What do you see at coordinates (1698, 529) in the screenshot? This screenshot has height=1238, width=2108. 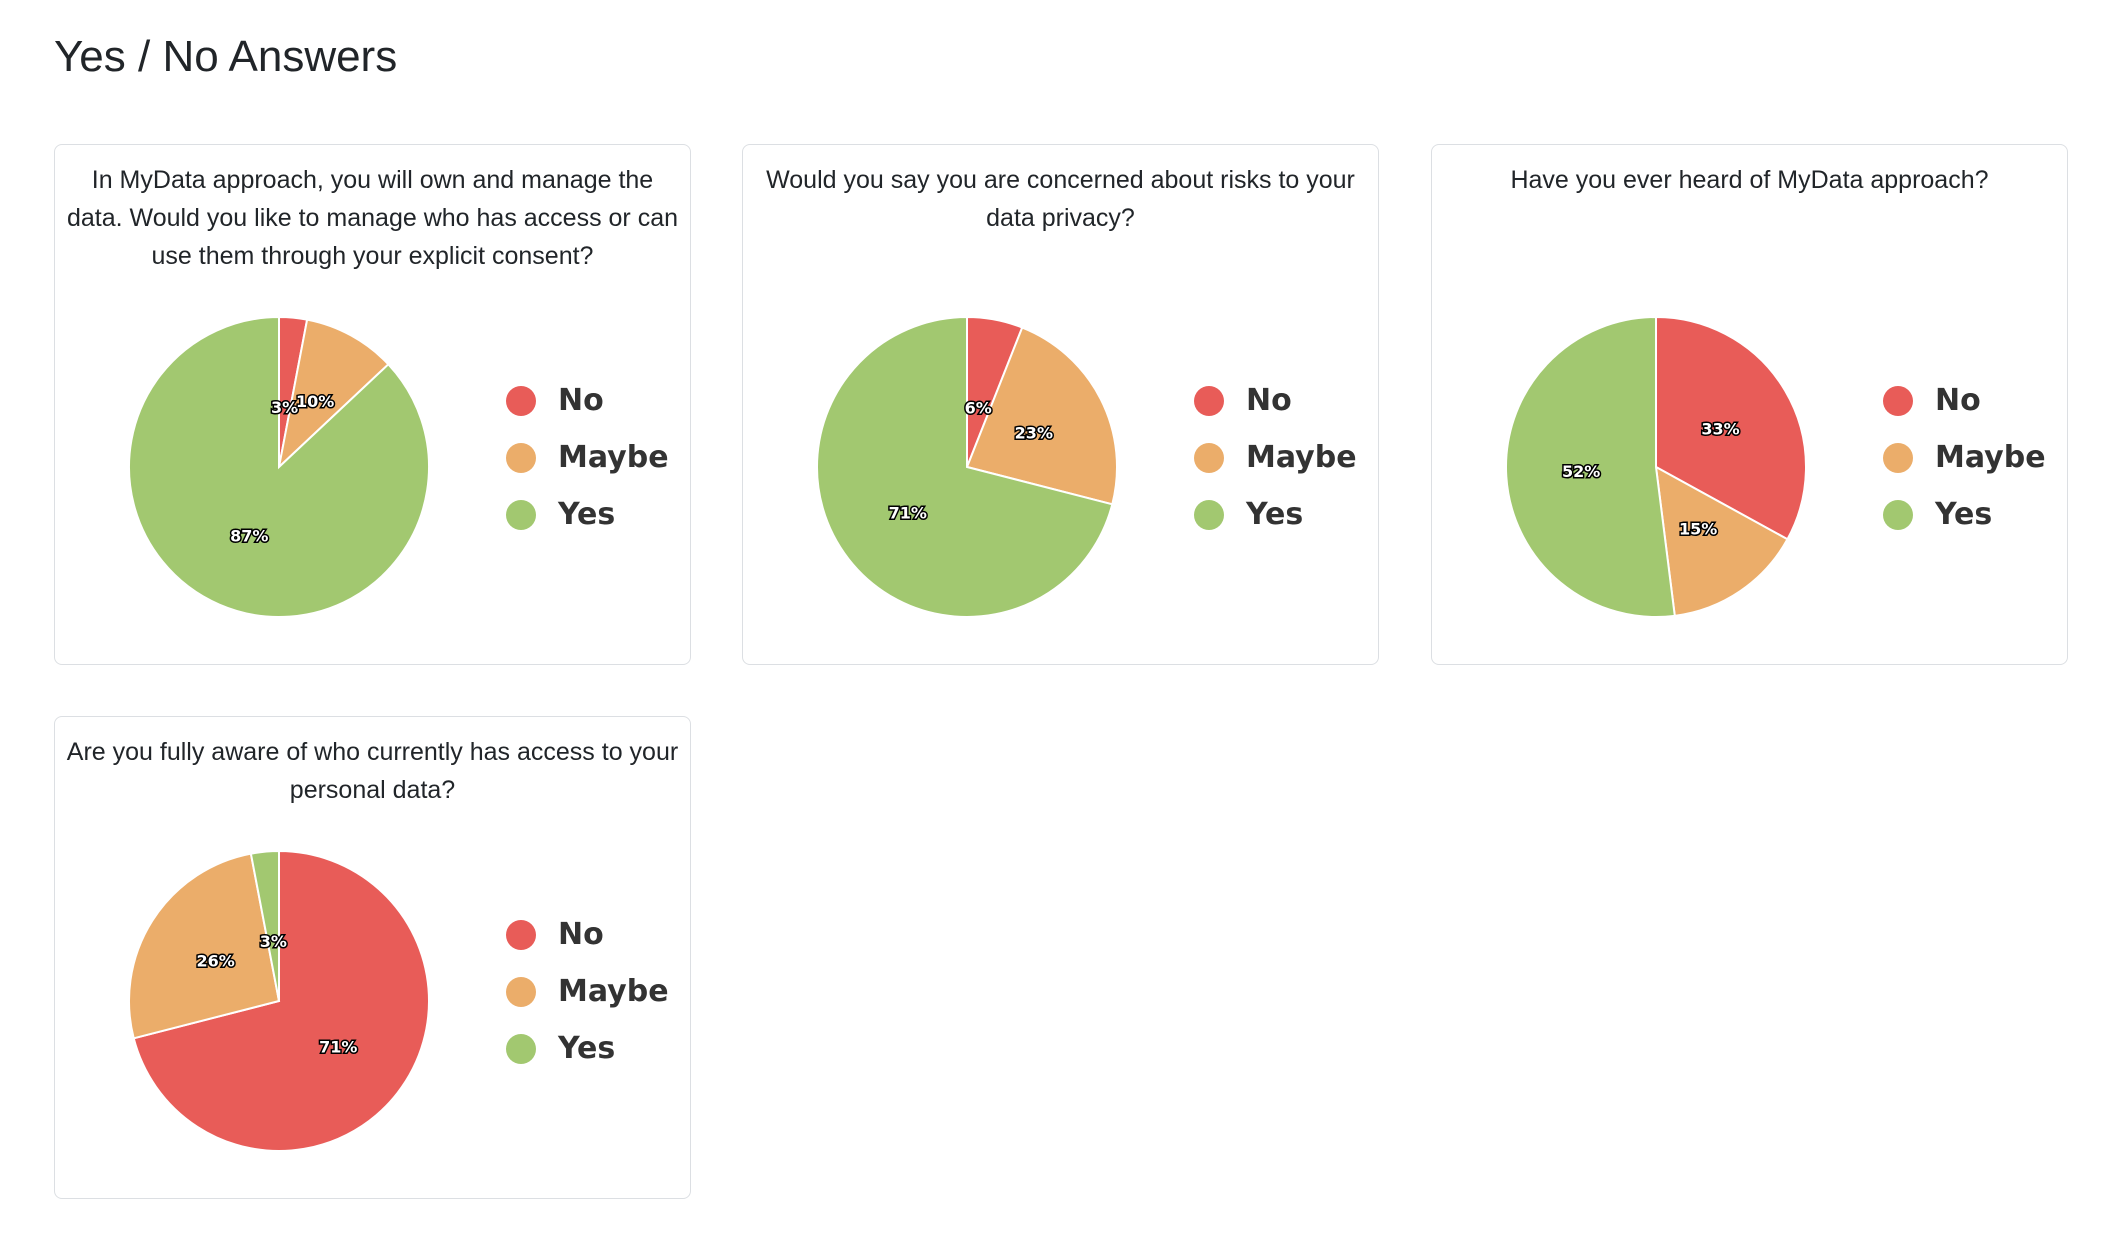 I see `slice-label: 15%` at bounding box center [1698, 529].